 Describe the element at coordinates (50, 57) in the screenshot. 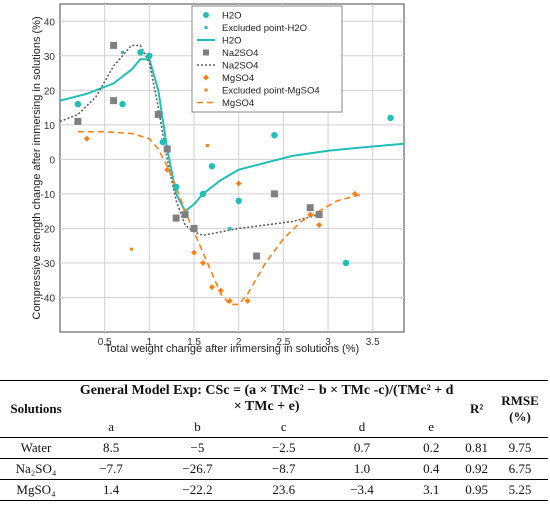

I see `y-tick-label: 30` at that location.